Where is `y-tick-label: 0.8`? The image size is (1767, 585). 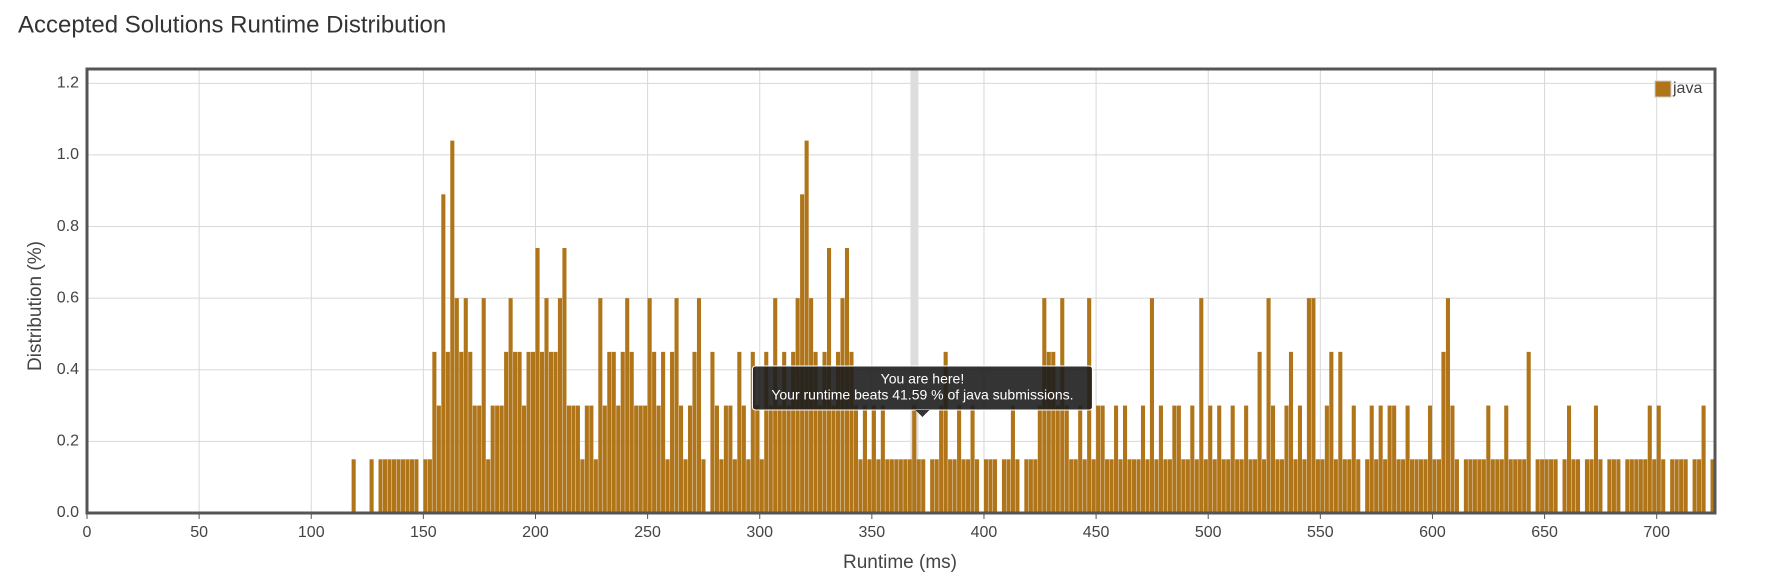
y-tick-label: 0.8 is located at coordinates (68, 226).